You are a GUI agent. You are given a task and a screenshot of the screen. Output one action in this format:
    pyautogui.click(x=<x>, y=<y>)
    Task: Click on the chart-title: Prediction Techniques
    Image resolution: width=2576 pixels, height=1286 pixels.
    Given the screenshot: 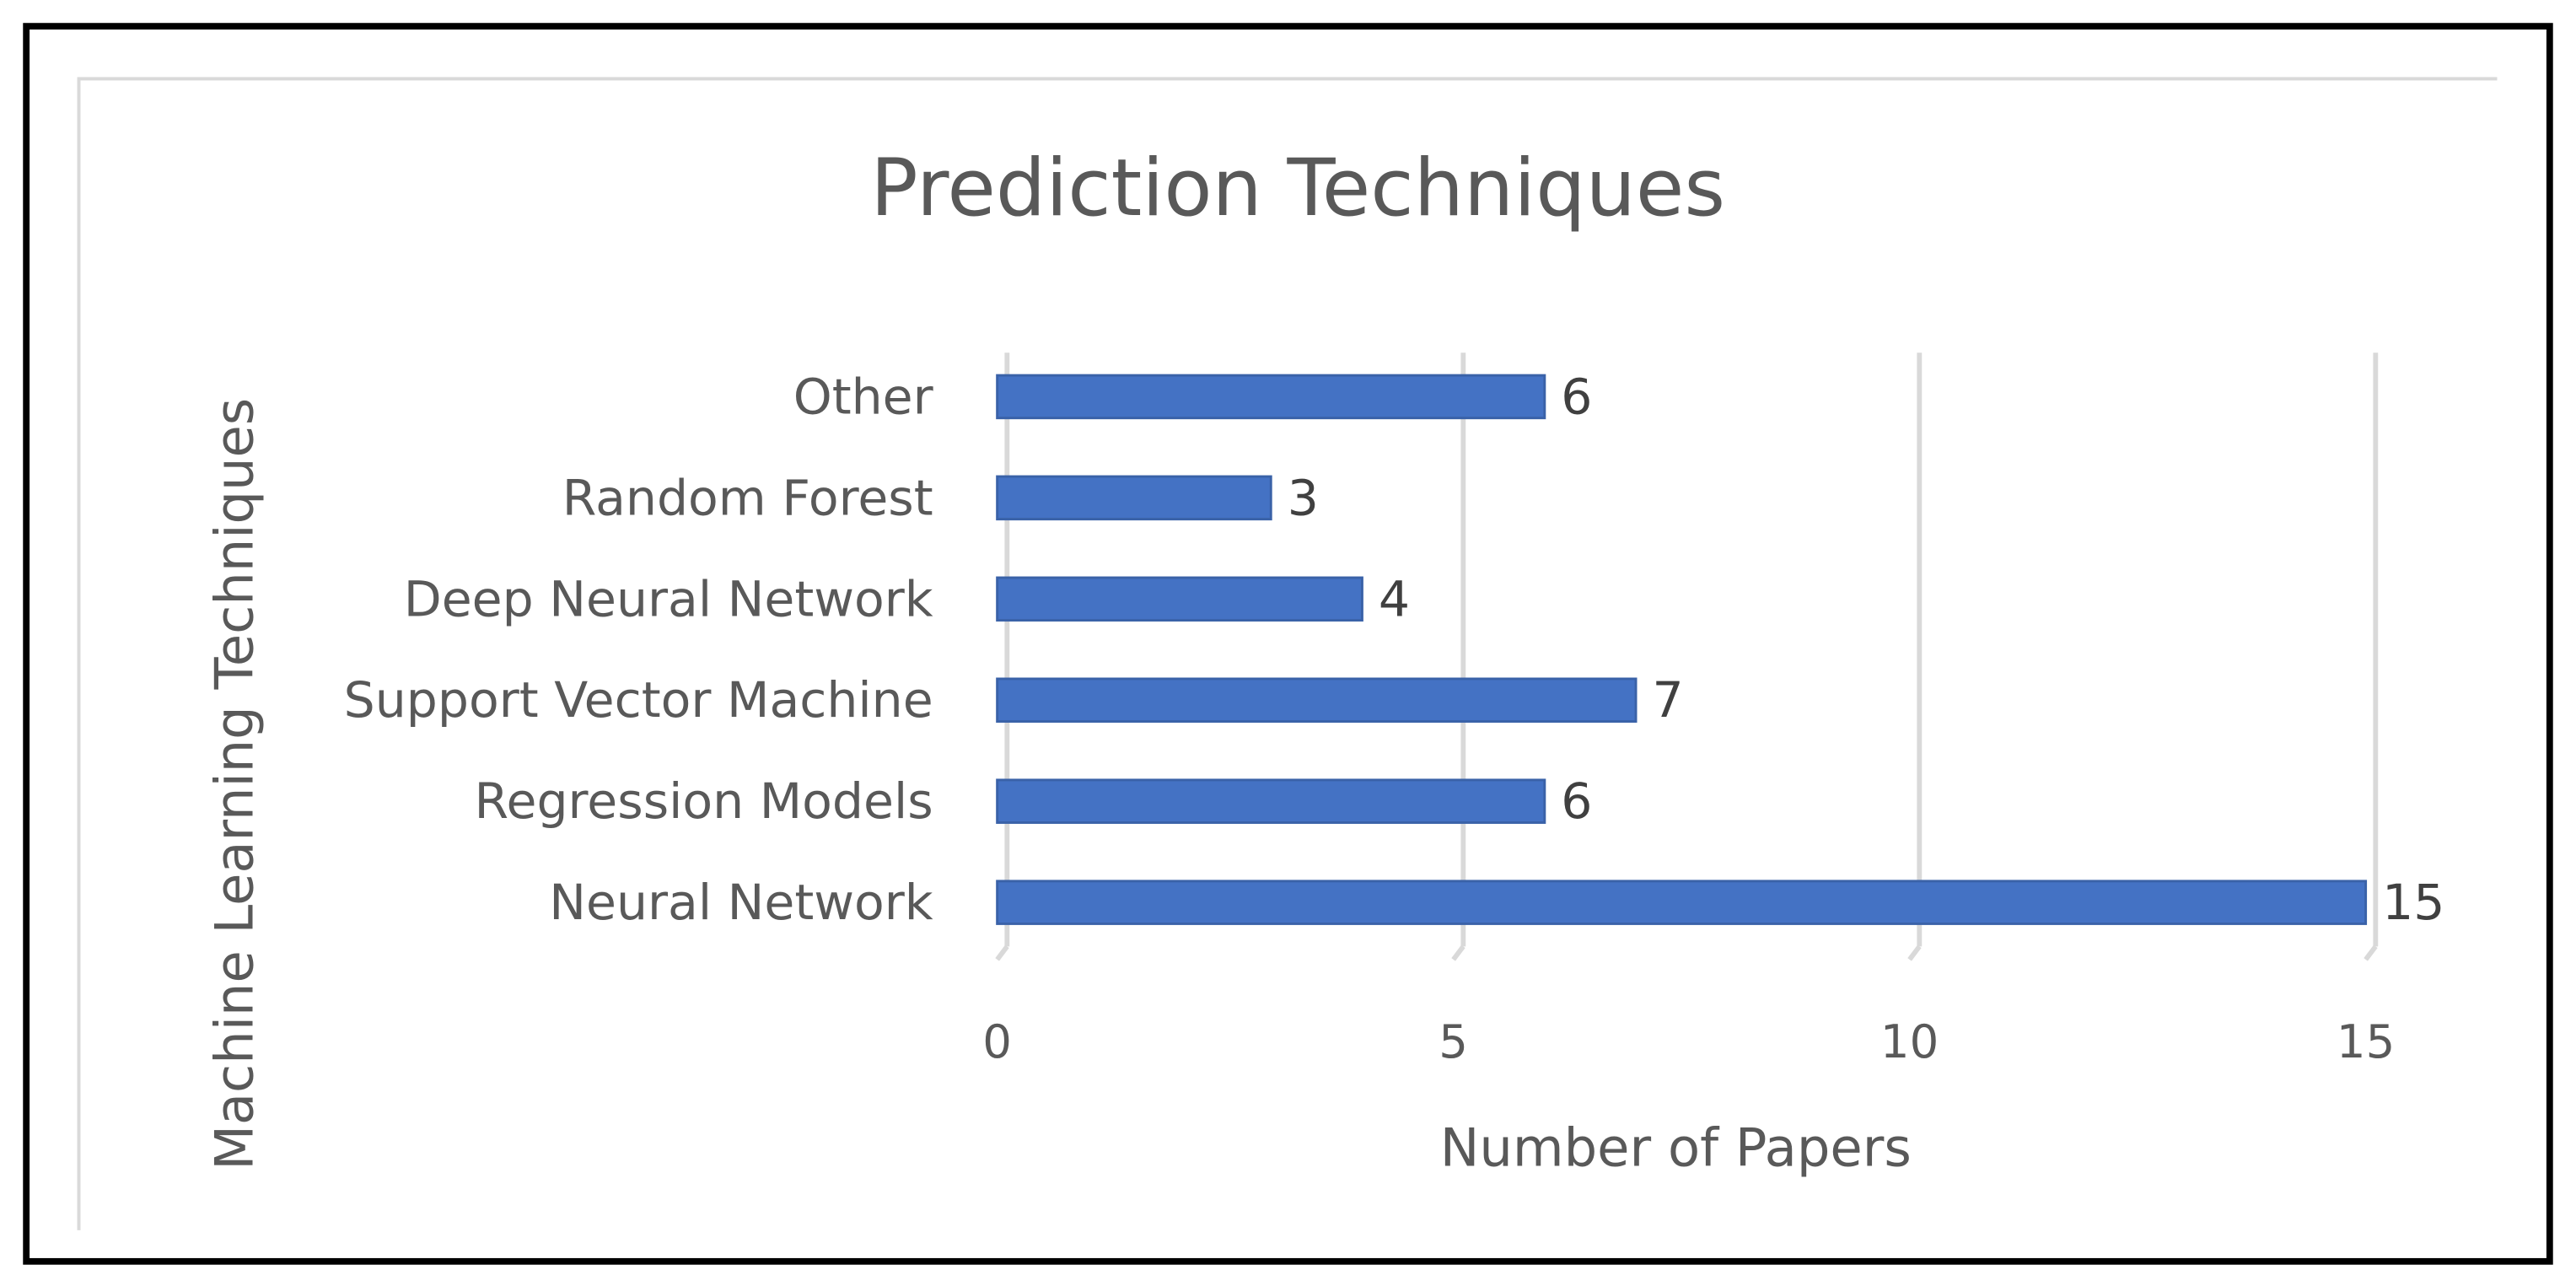 What is the action you would take?
    pyautogui.click(x=1297, y=188)
    